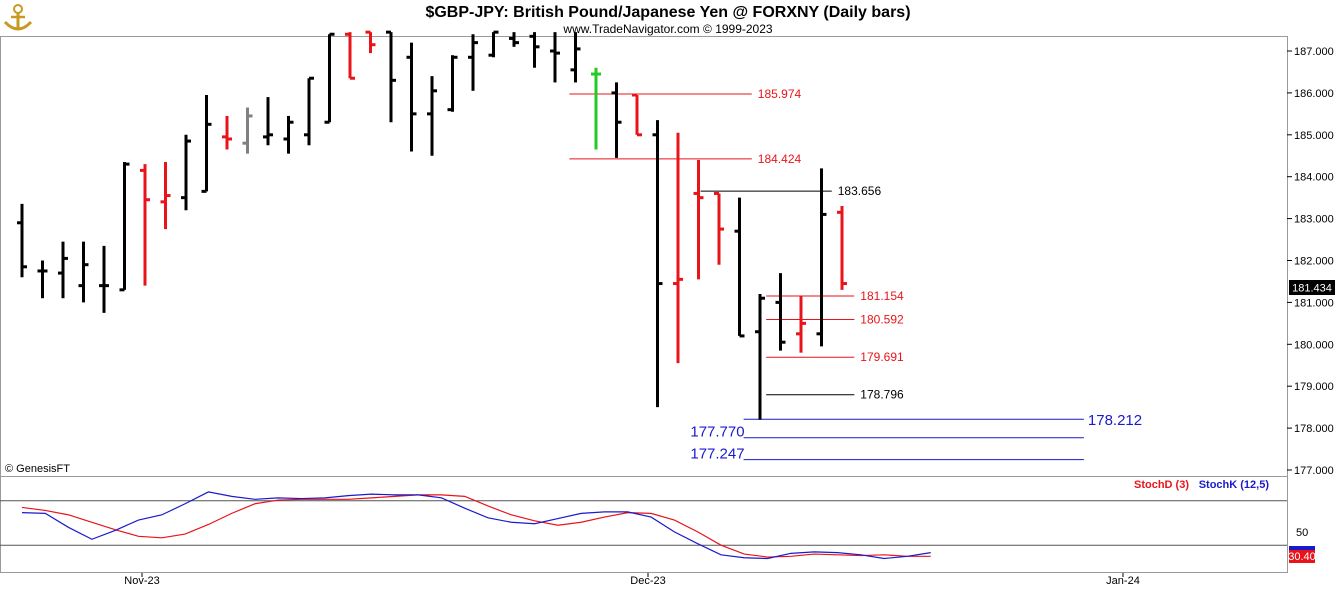  What do you see at coordinates (1302, 533) in the screenshot?
I see `indicator-tick-50: 50` at bounding box center [1302, 533].